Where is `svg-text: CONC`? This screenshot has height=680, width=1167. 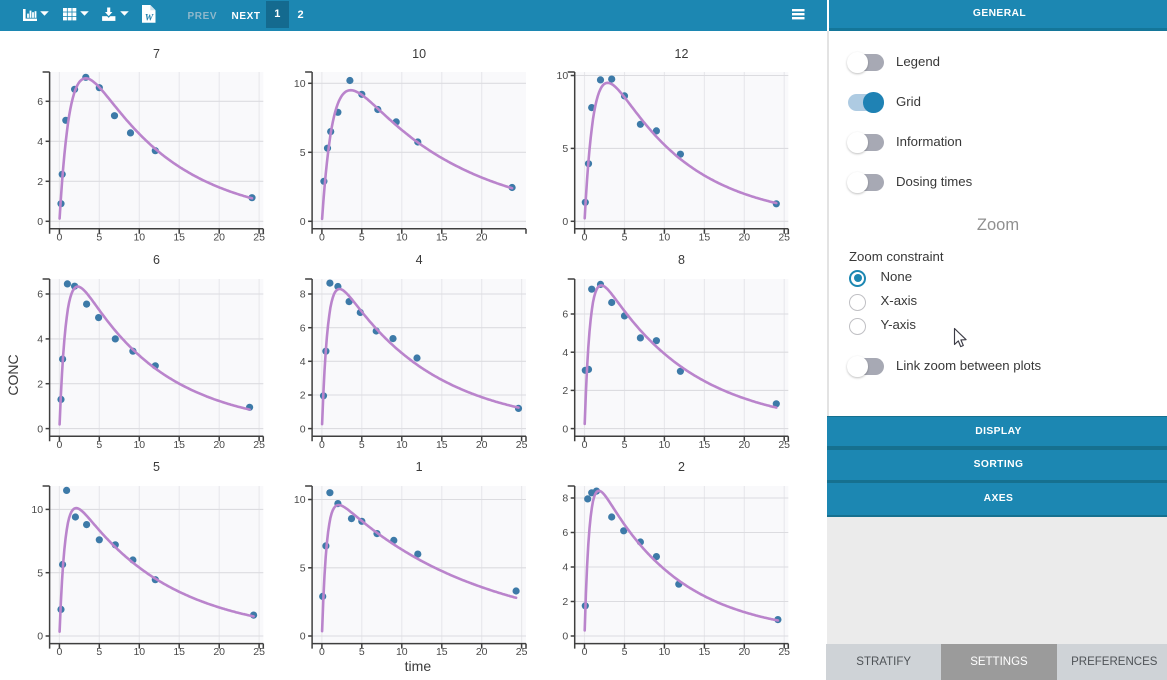 svg-text: CONC is located at coordinates (13, 374).